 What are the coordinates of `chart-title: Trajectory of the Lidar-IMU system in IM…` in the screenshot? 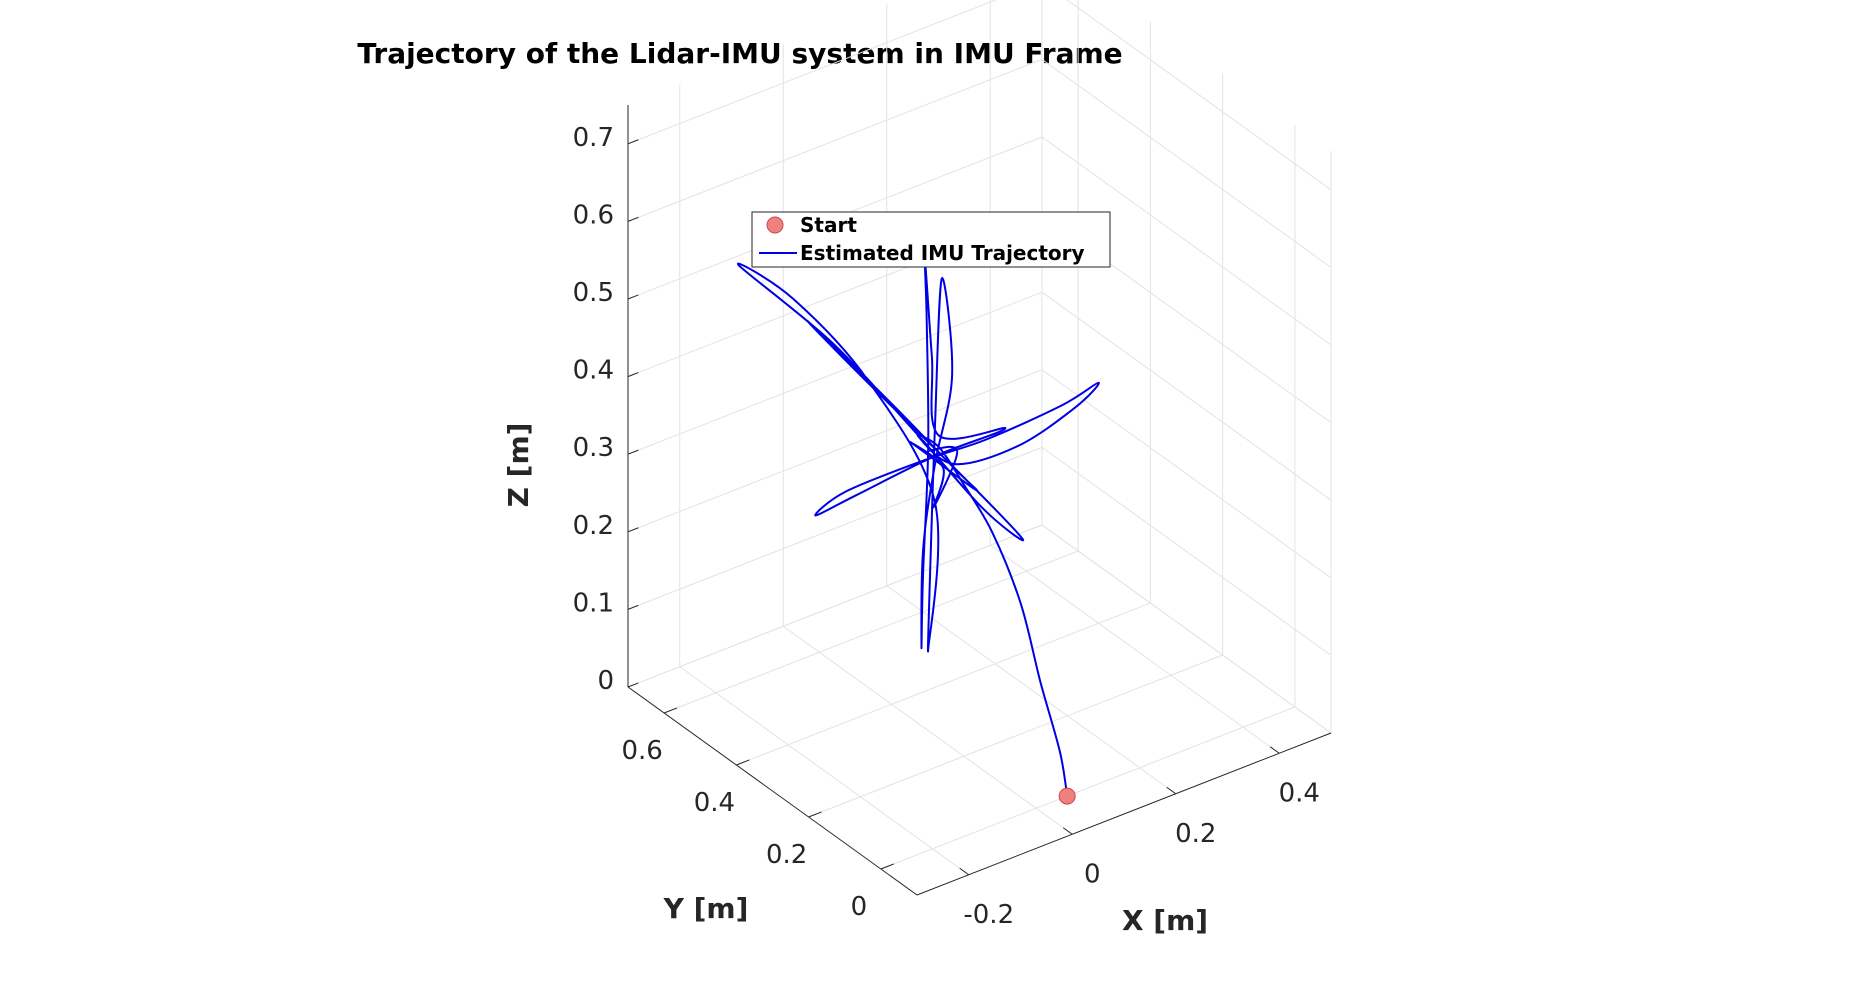 It's located at (739, 53).